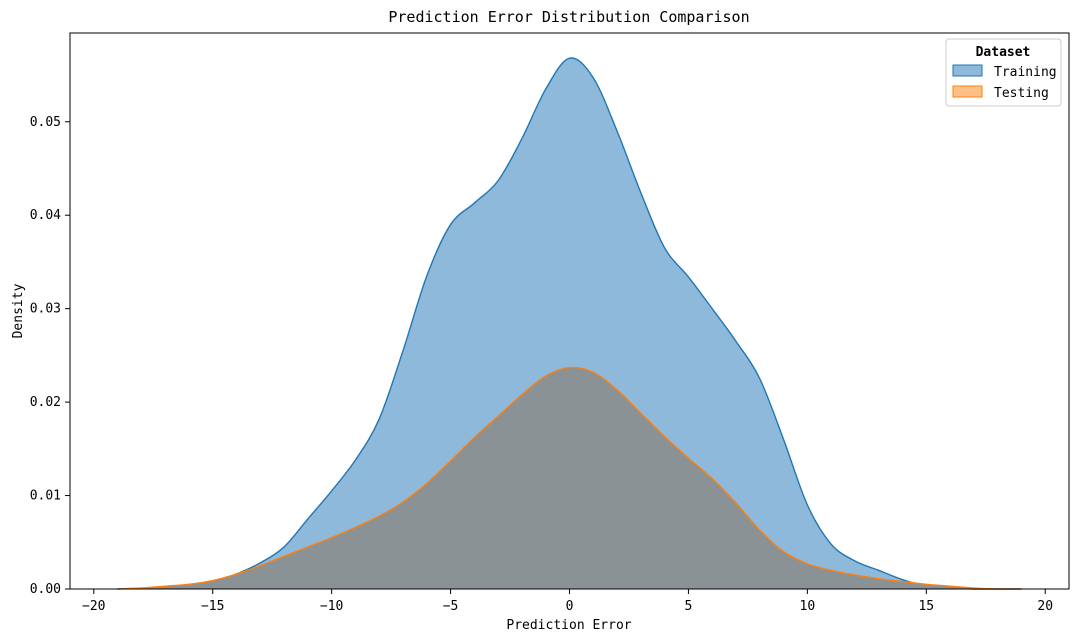  What do you see at coordinates (451, 606) in the screenshot?
I see `x-tick-label: −5` at bounding box center [451, 606].